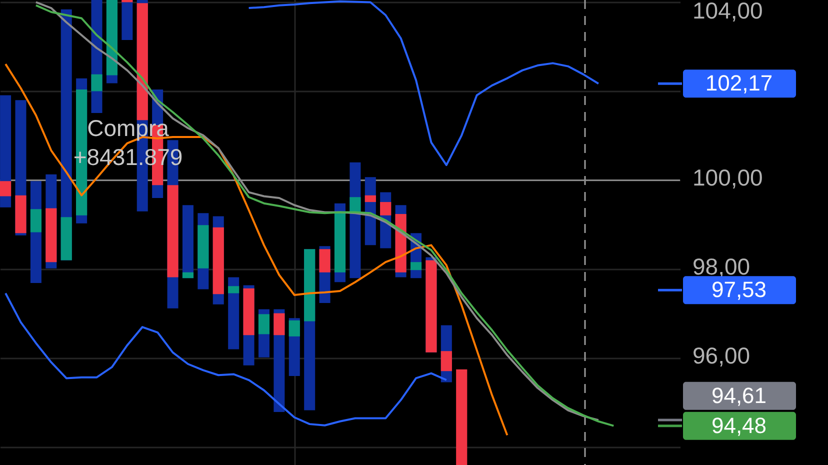 The width and height of the screenshot is (828, 465). What do you see at coordinates (721, 267) in the screenshot?
I see `y-tick-label: 98,00` at bounding box center [721, 267].